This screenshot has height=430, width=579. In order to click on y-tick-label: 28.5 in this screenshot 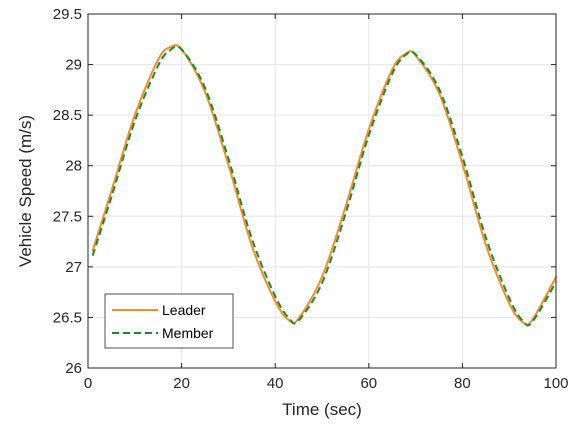, I will do `click(67, 115)`.